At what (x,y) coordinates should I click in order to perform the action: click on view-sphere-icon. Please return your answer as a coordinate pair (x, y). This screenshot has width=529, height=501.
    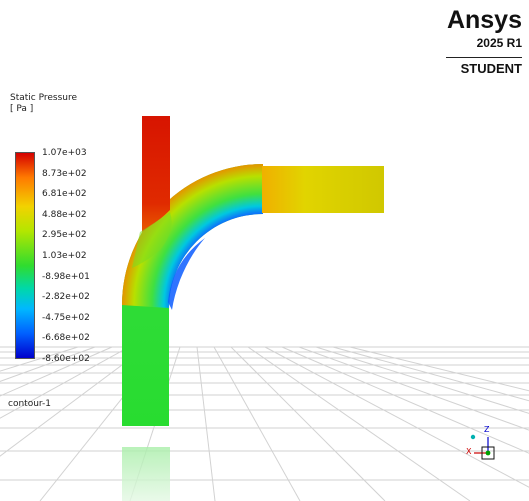
    Looking at the image, I should click on (473, 437).